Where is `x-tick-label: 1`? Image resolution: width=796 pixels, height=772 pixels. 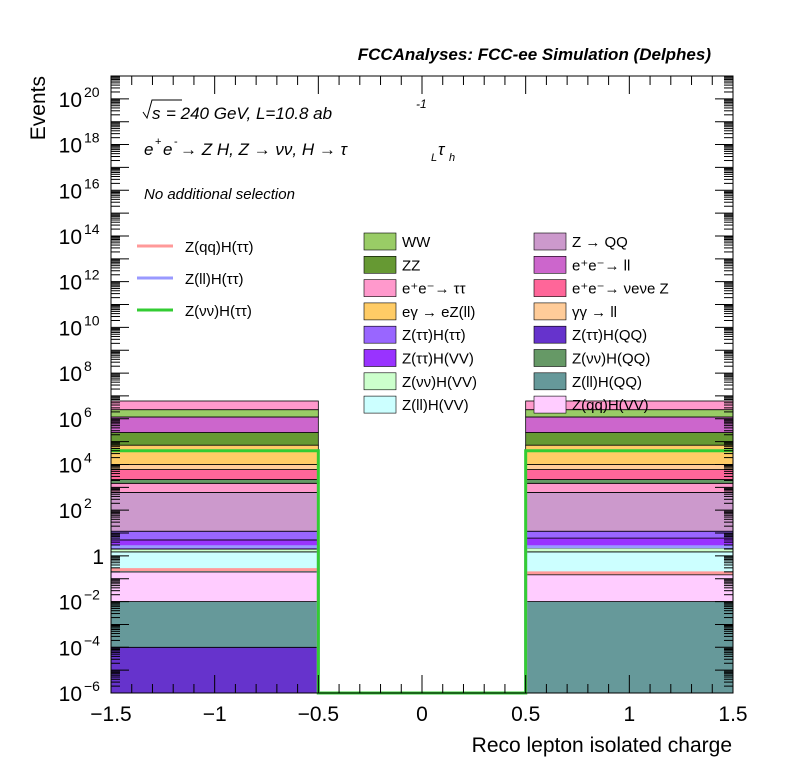
x-tick-label: 1 is located at coordinates (629, 714).